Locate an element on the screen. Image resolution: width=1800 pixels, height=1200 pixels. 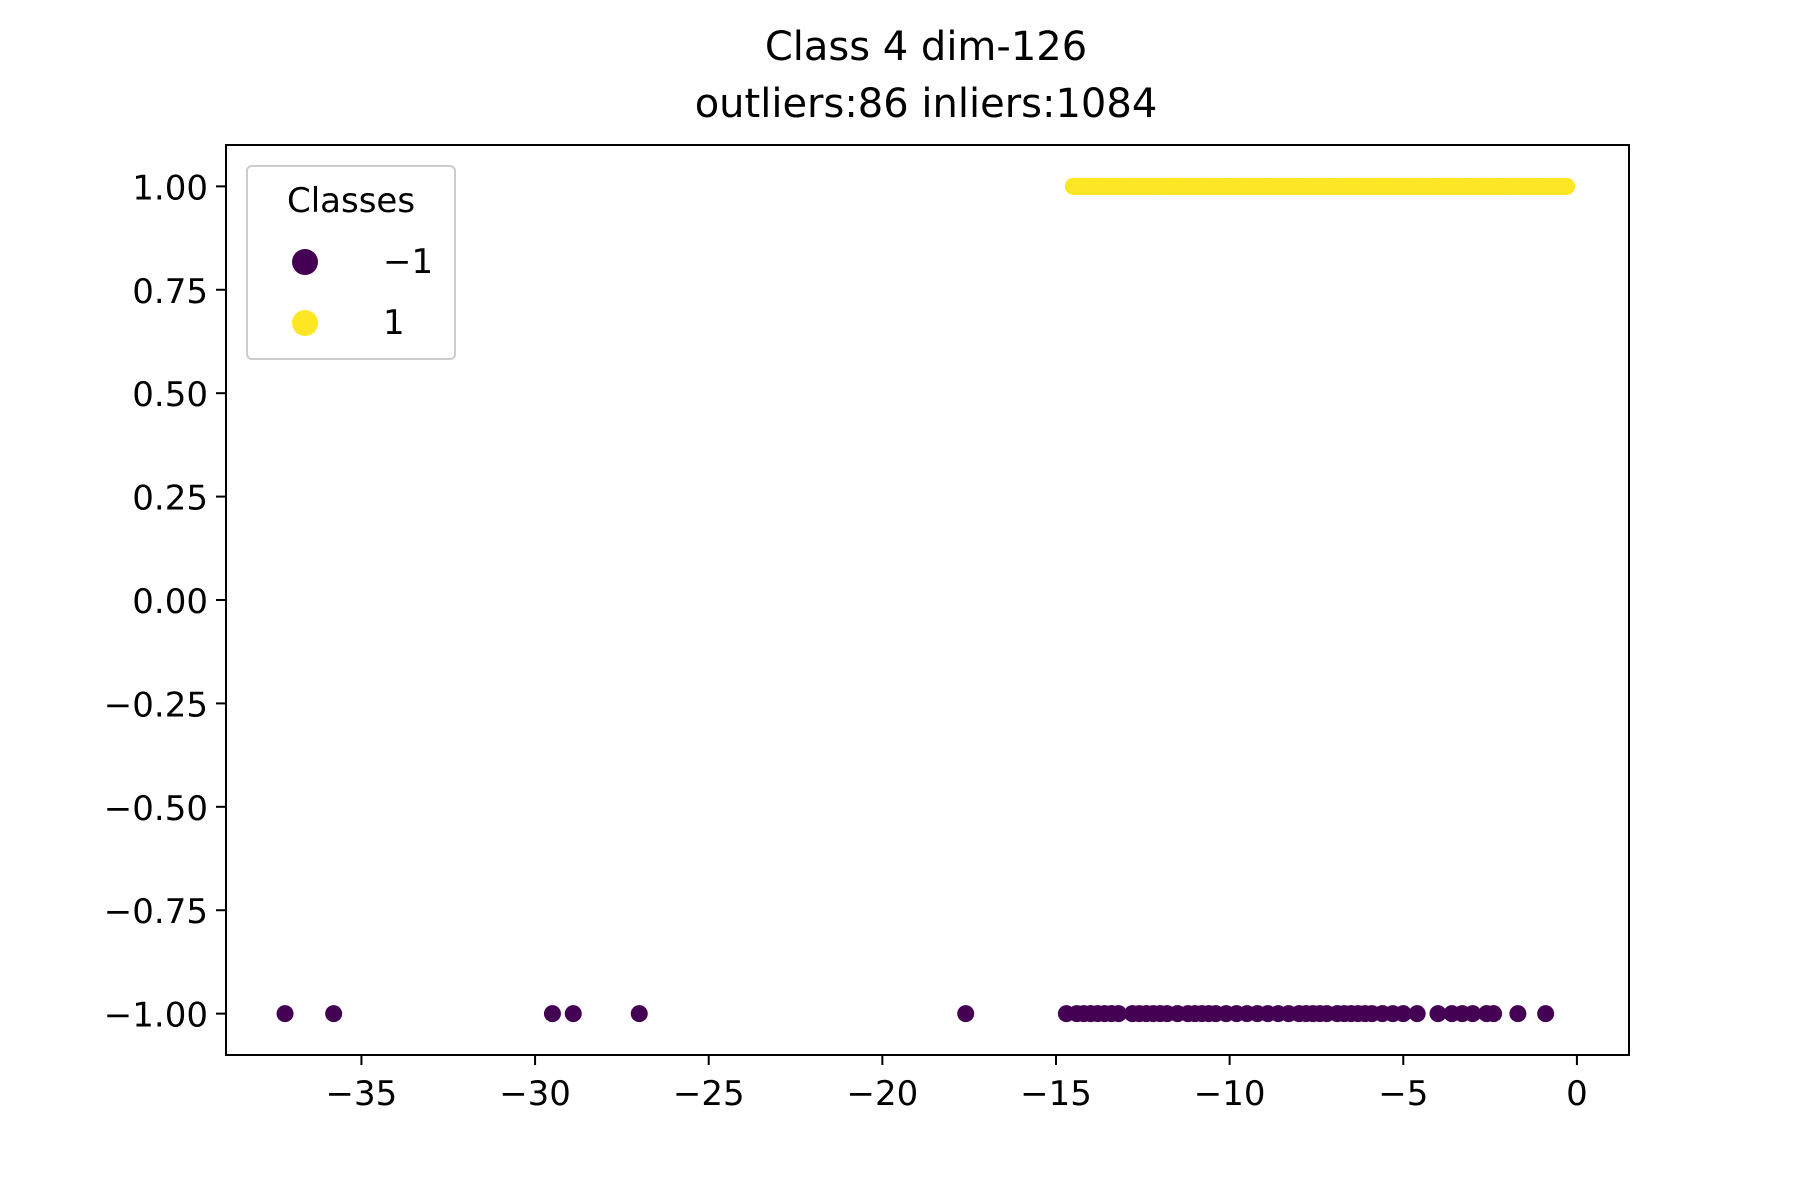
y-tick-label: 0.75 is located at coordinates (170, 292).